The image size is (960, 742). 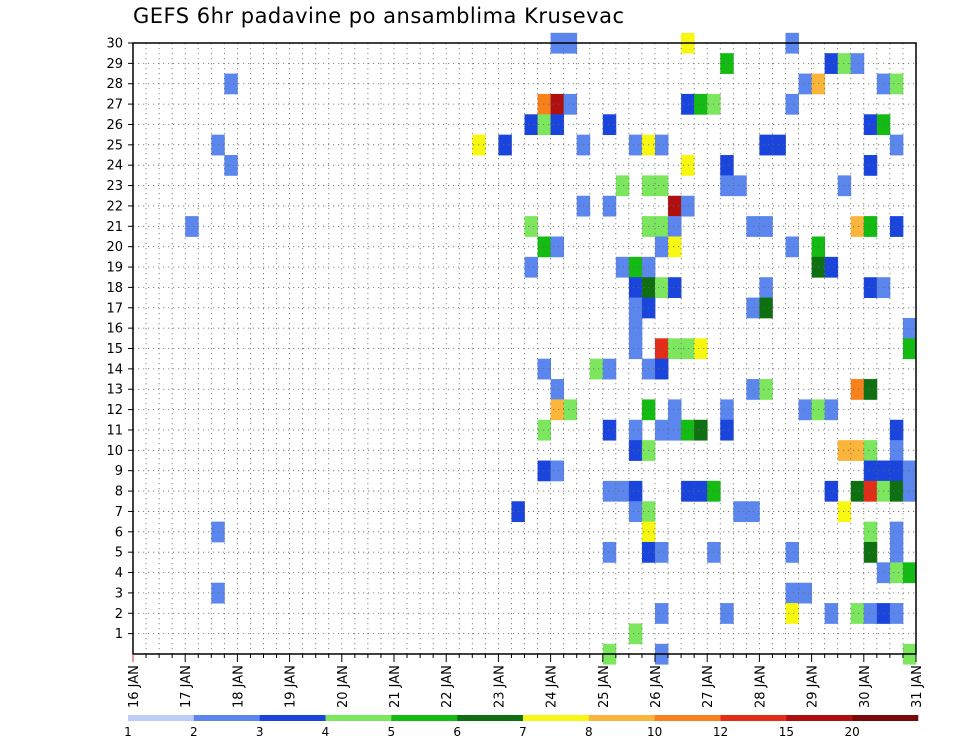 I want to click on x-tick-label: 28 JAN, so click(x=760, y=686).